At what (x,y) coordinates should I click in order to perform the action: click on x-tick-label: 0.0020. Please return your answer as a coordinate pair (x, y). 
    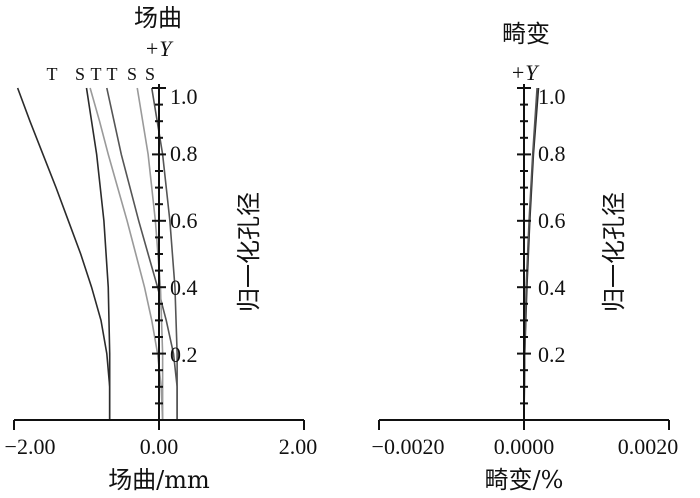
    Looking at the image, I should click on (648, 446).